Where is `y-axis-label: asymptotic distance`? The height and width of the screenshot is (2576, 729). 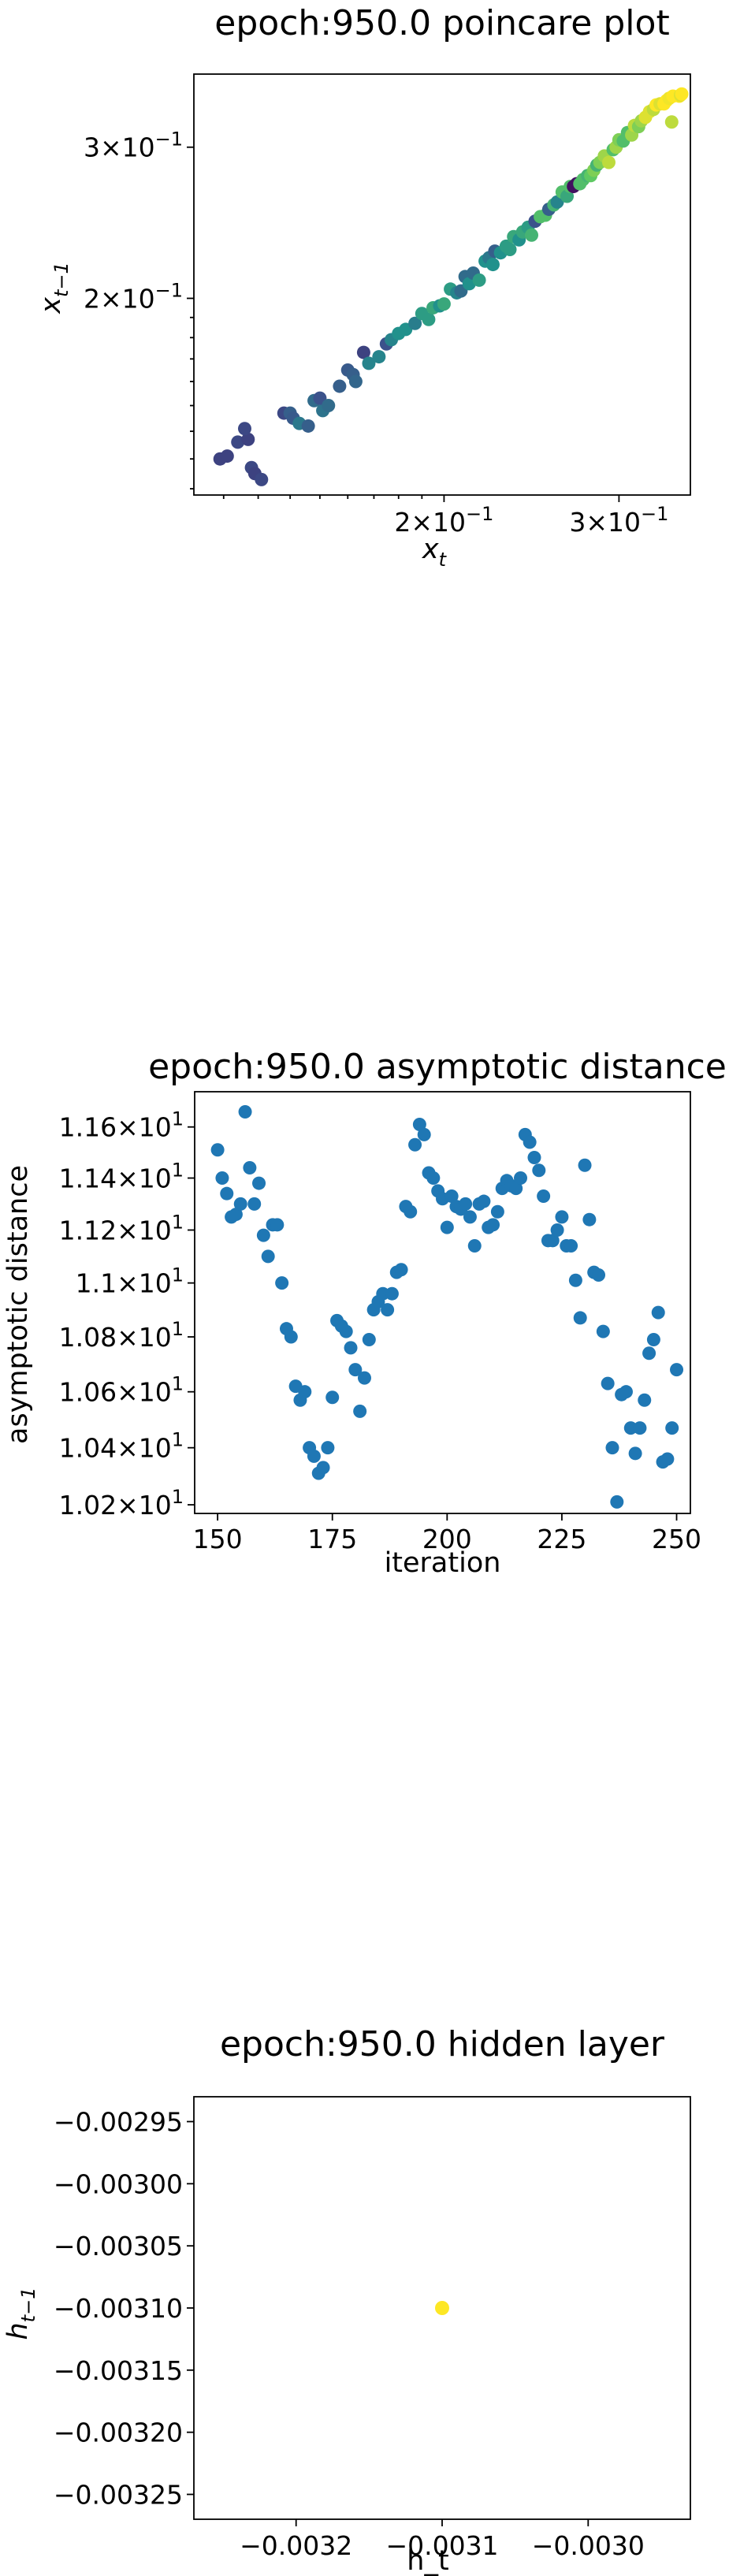 y-axis-label: asymptotic distance is located at coordinates (18, 1304).